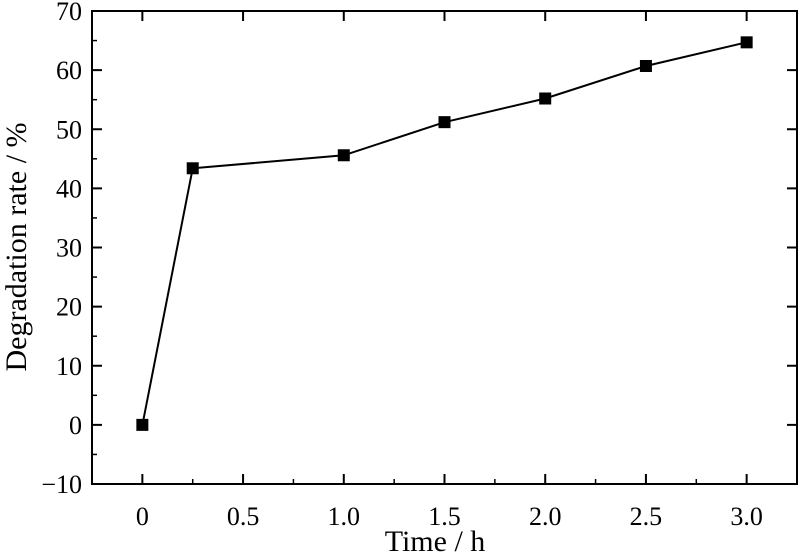  Describe the element at coordinates (69, 129) in the screenshot. I see `y-tick-label: 50` at that location.